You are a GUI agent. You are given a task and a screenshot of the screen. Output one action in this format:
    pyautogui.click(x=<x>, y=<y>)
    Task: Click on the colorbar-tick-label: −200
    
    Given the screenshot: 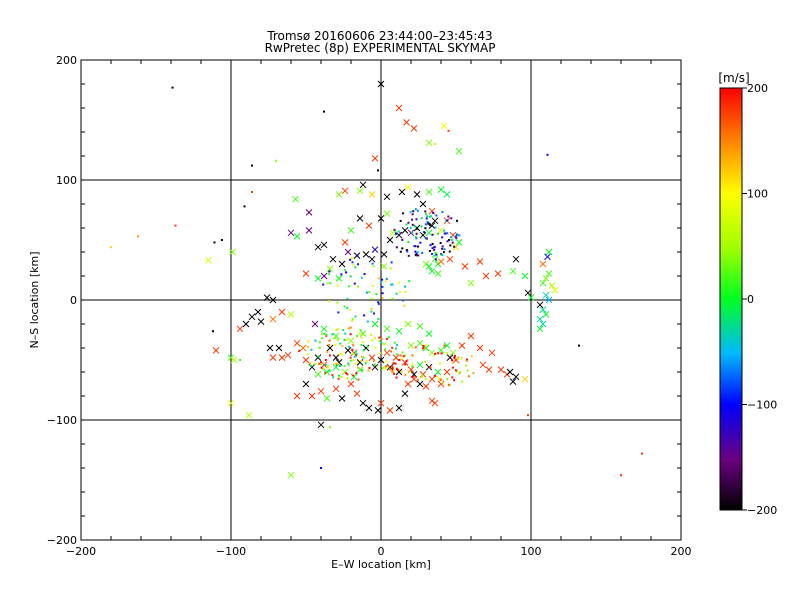 What is the action you would take?
    pyautogui.click(x=762, y=510)
    